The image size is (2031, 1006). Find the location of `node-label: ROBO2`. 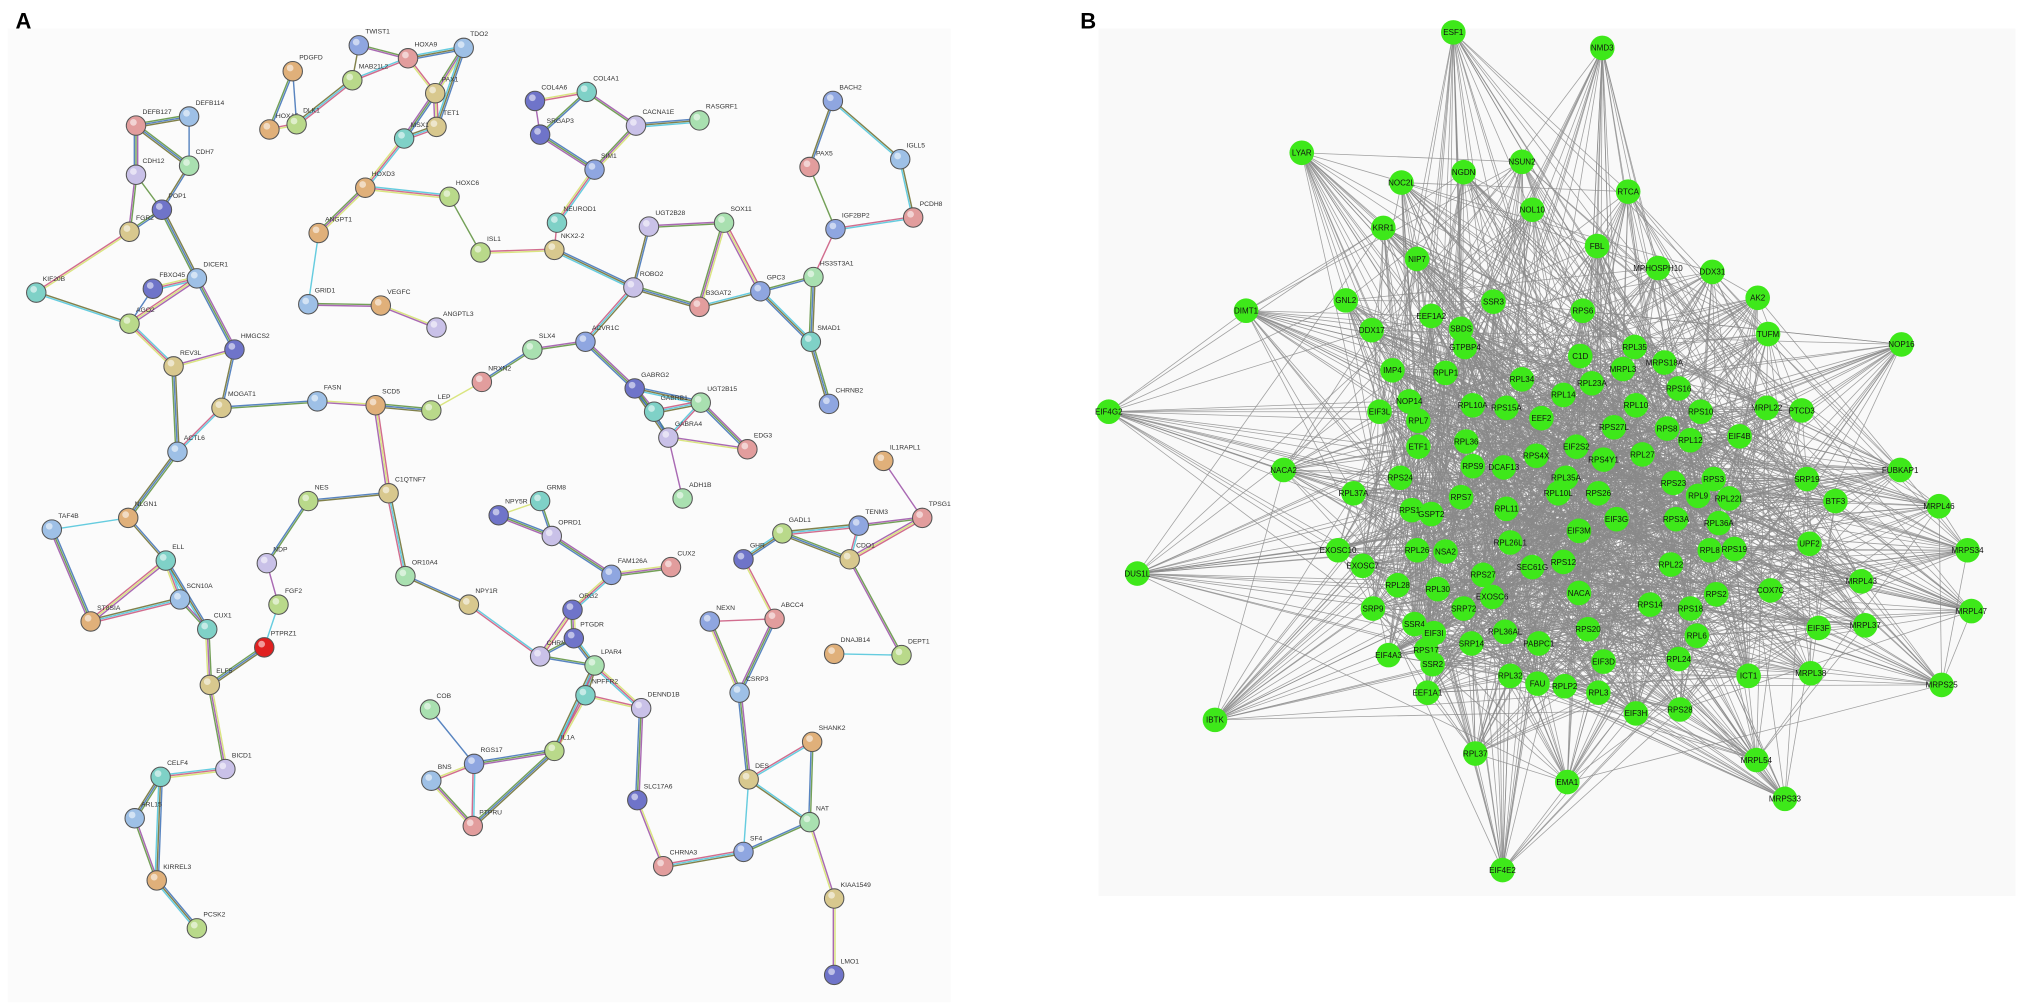

node-label: ROBO2 is located at coordinates (652, 274).